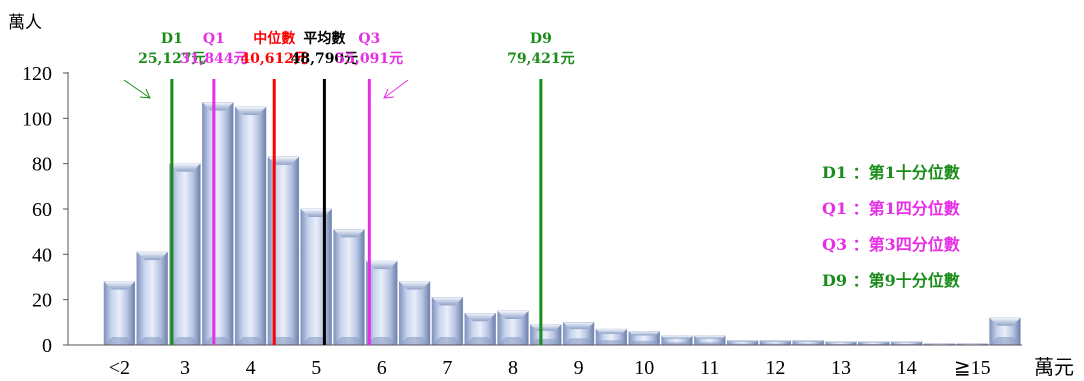 The image size is (1084, 381). I want to click on marker-d9: D9 79,421元, so click(541, 188).